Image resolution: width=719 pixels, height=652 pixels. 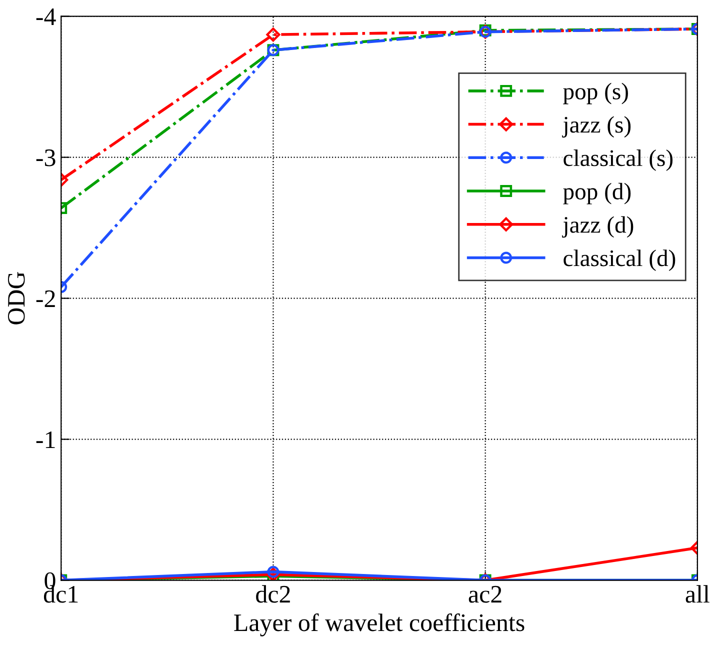 What do you see at coordinates (598, 227) in the screenshot?
I see `legend-label: jazz (d)` at bounding box center [598, 227].